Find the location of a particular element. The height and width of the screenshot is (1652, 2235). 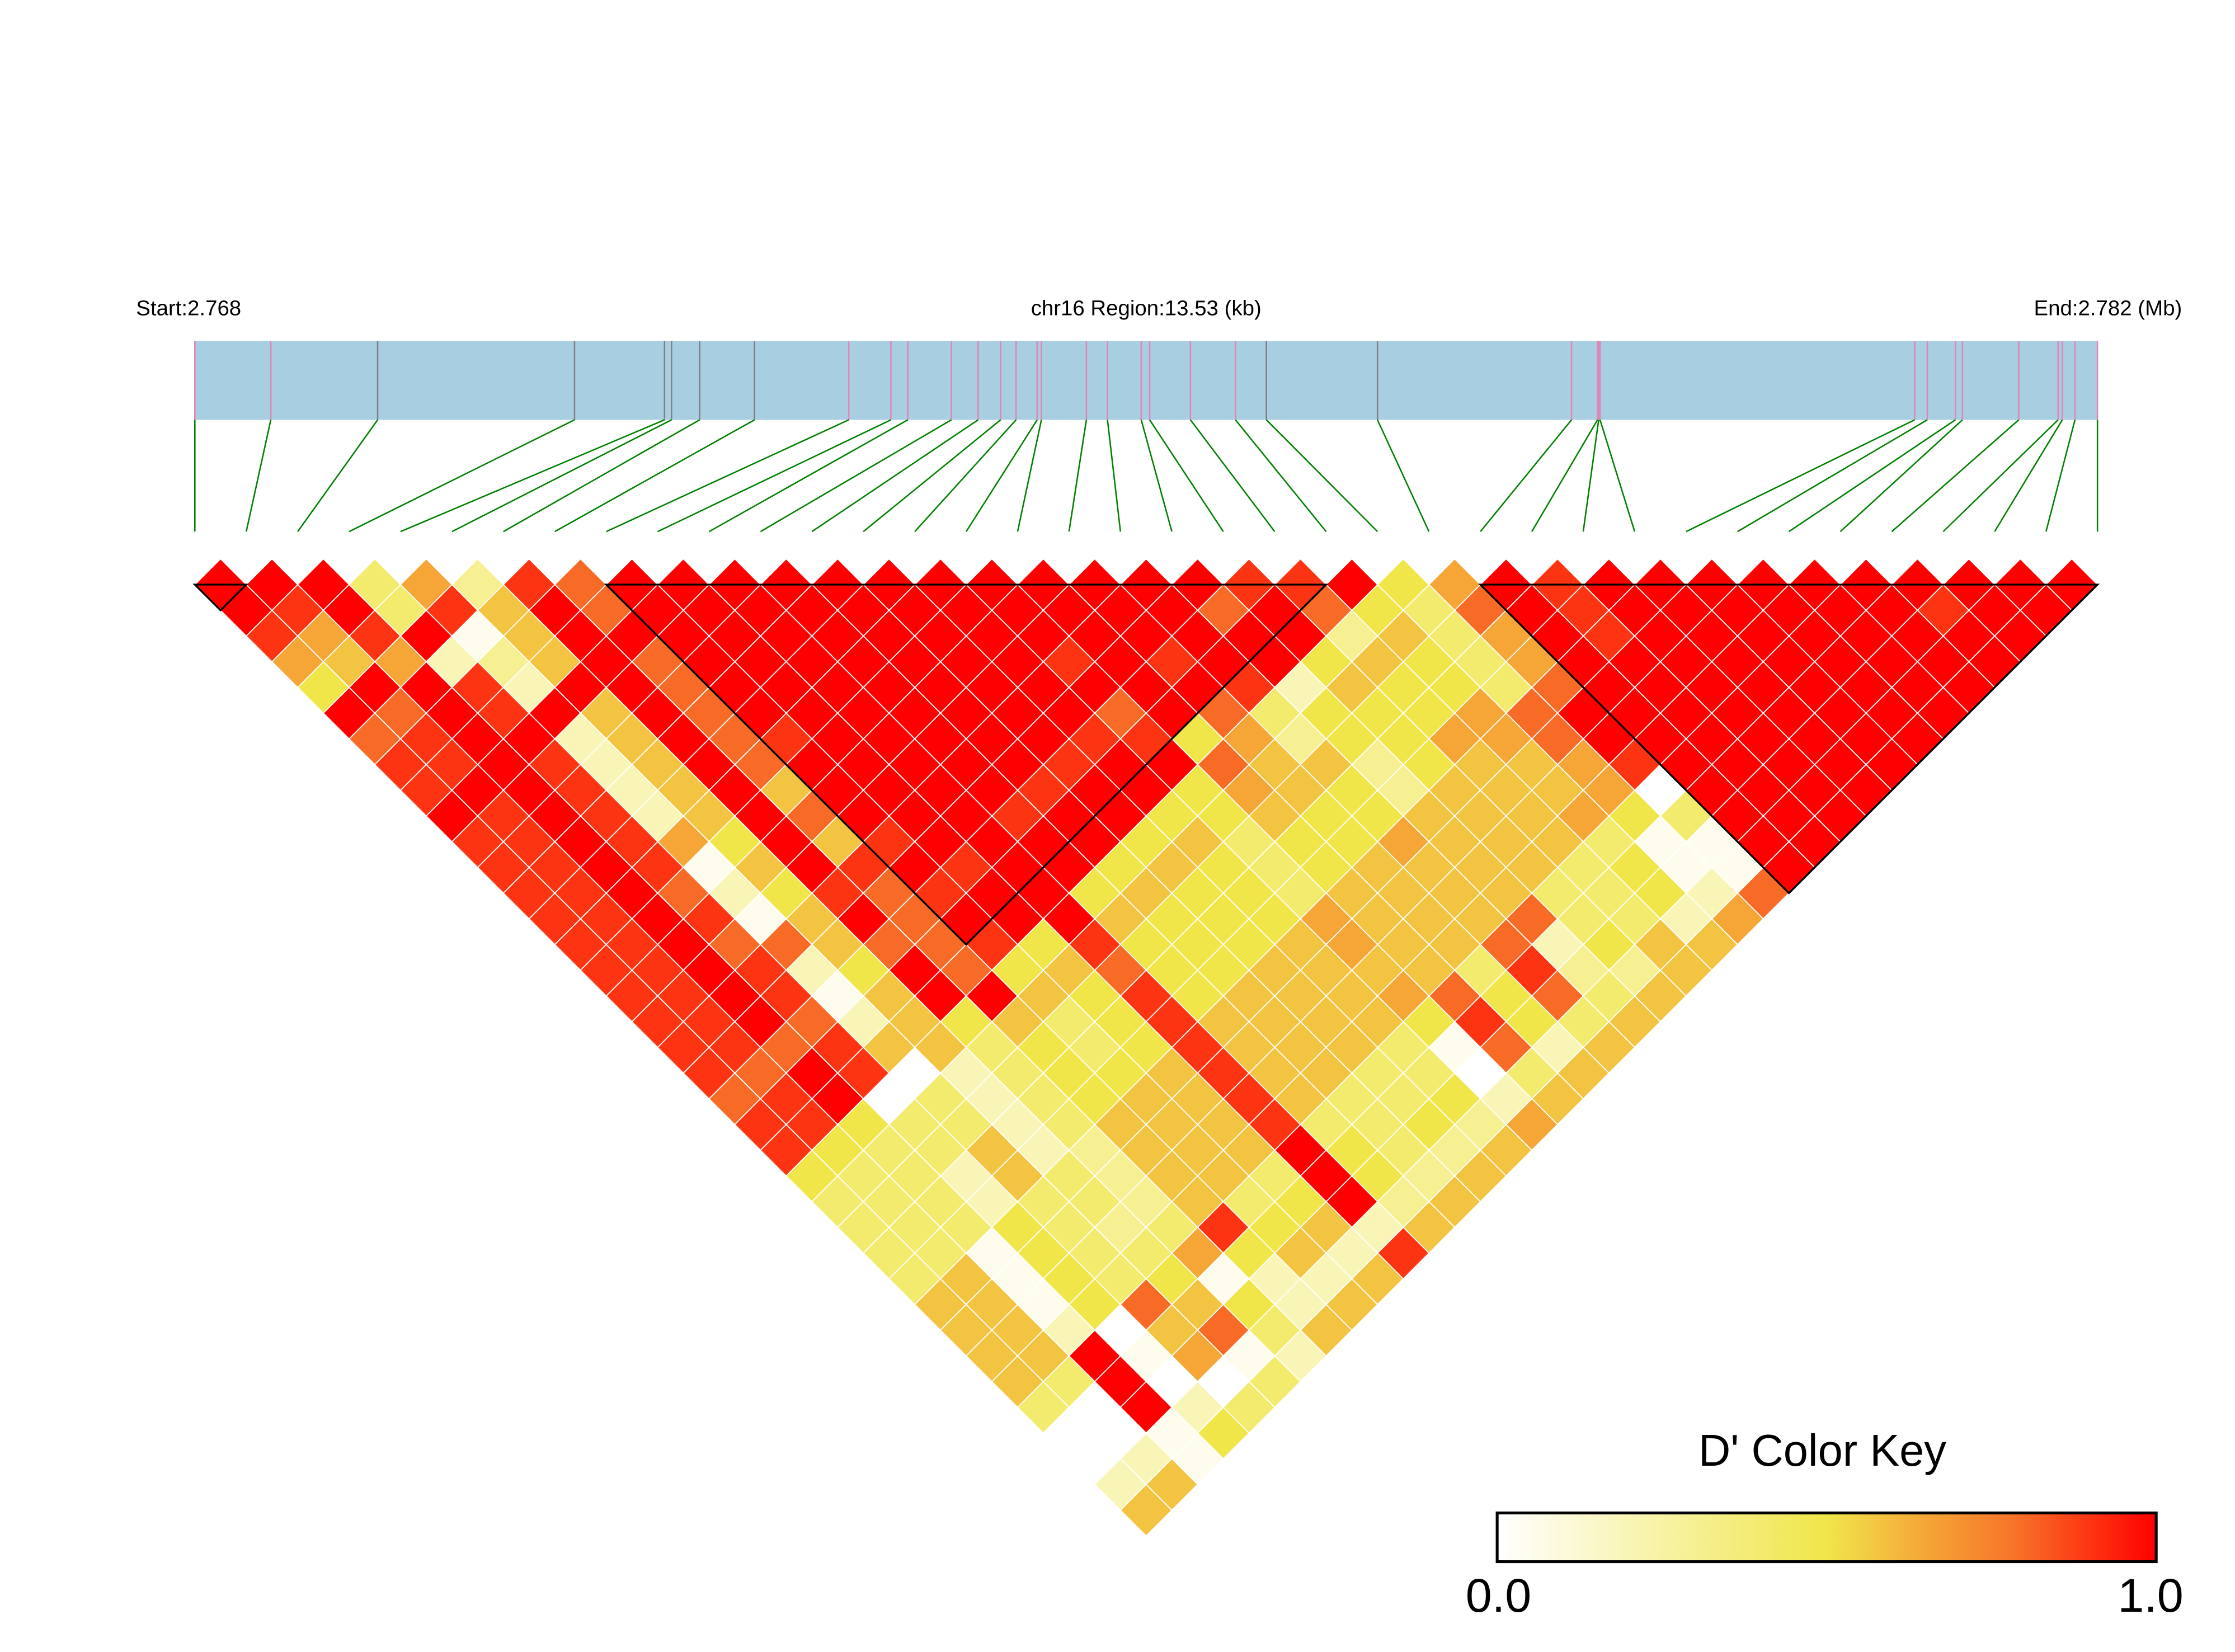

color-key-min-label: 0.0 is located at coordinates (1498, 1596).